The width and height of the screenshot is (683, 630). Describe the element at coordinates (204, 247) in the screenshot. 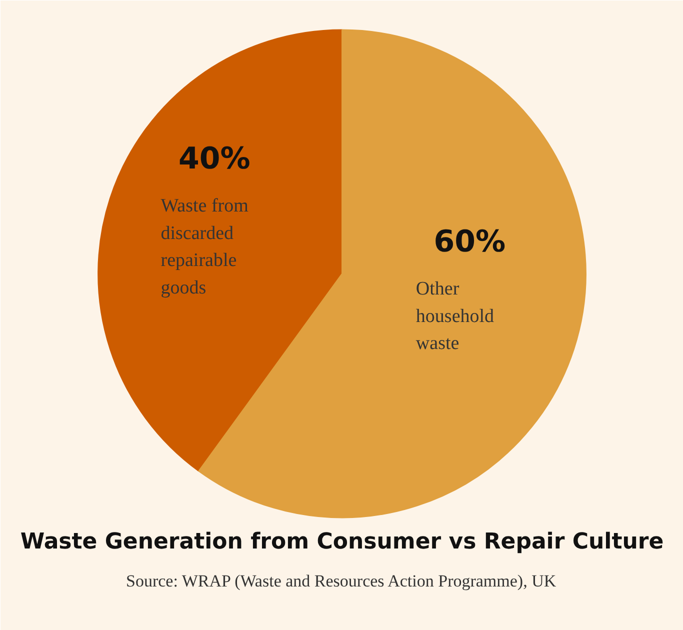

I see `slice-label: Waste from discarded repairable goods` at that location.